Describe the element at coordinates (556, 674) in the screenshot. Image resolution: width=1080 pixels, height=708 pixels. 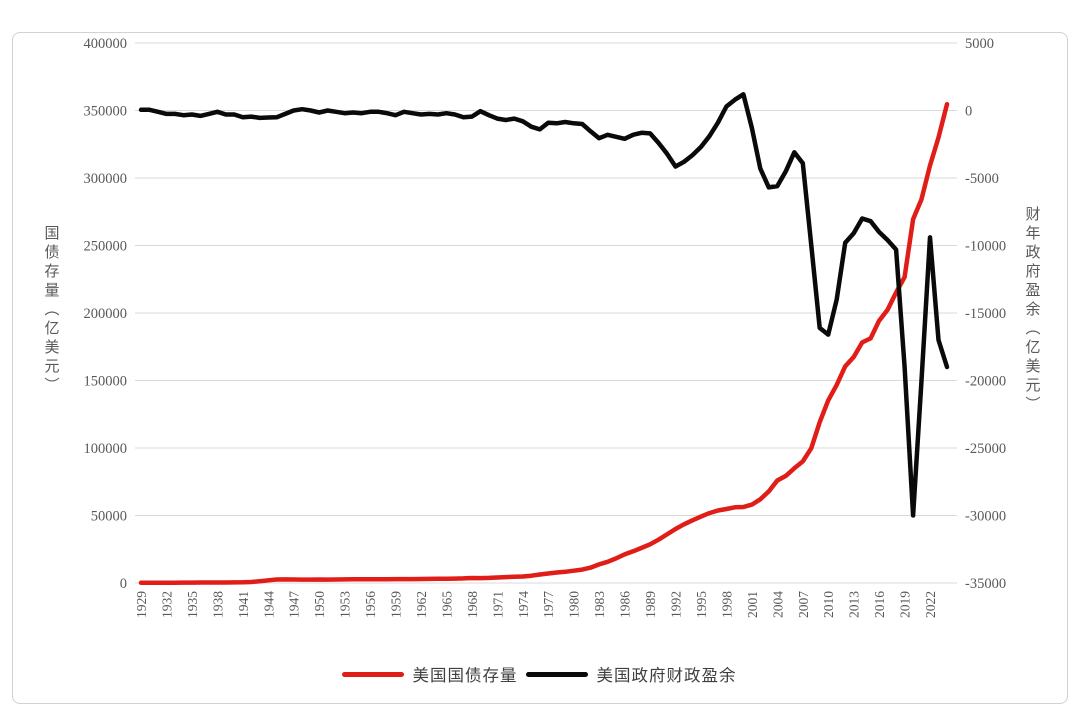
I see `surplus-line-swatch` at that location.